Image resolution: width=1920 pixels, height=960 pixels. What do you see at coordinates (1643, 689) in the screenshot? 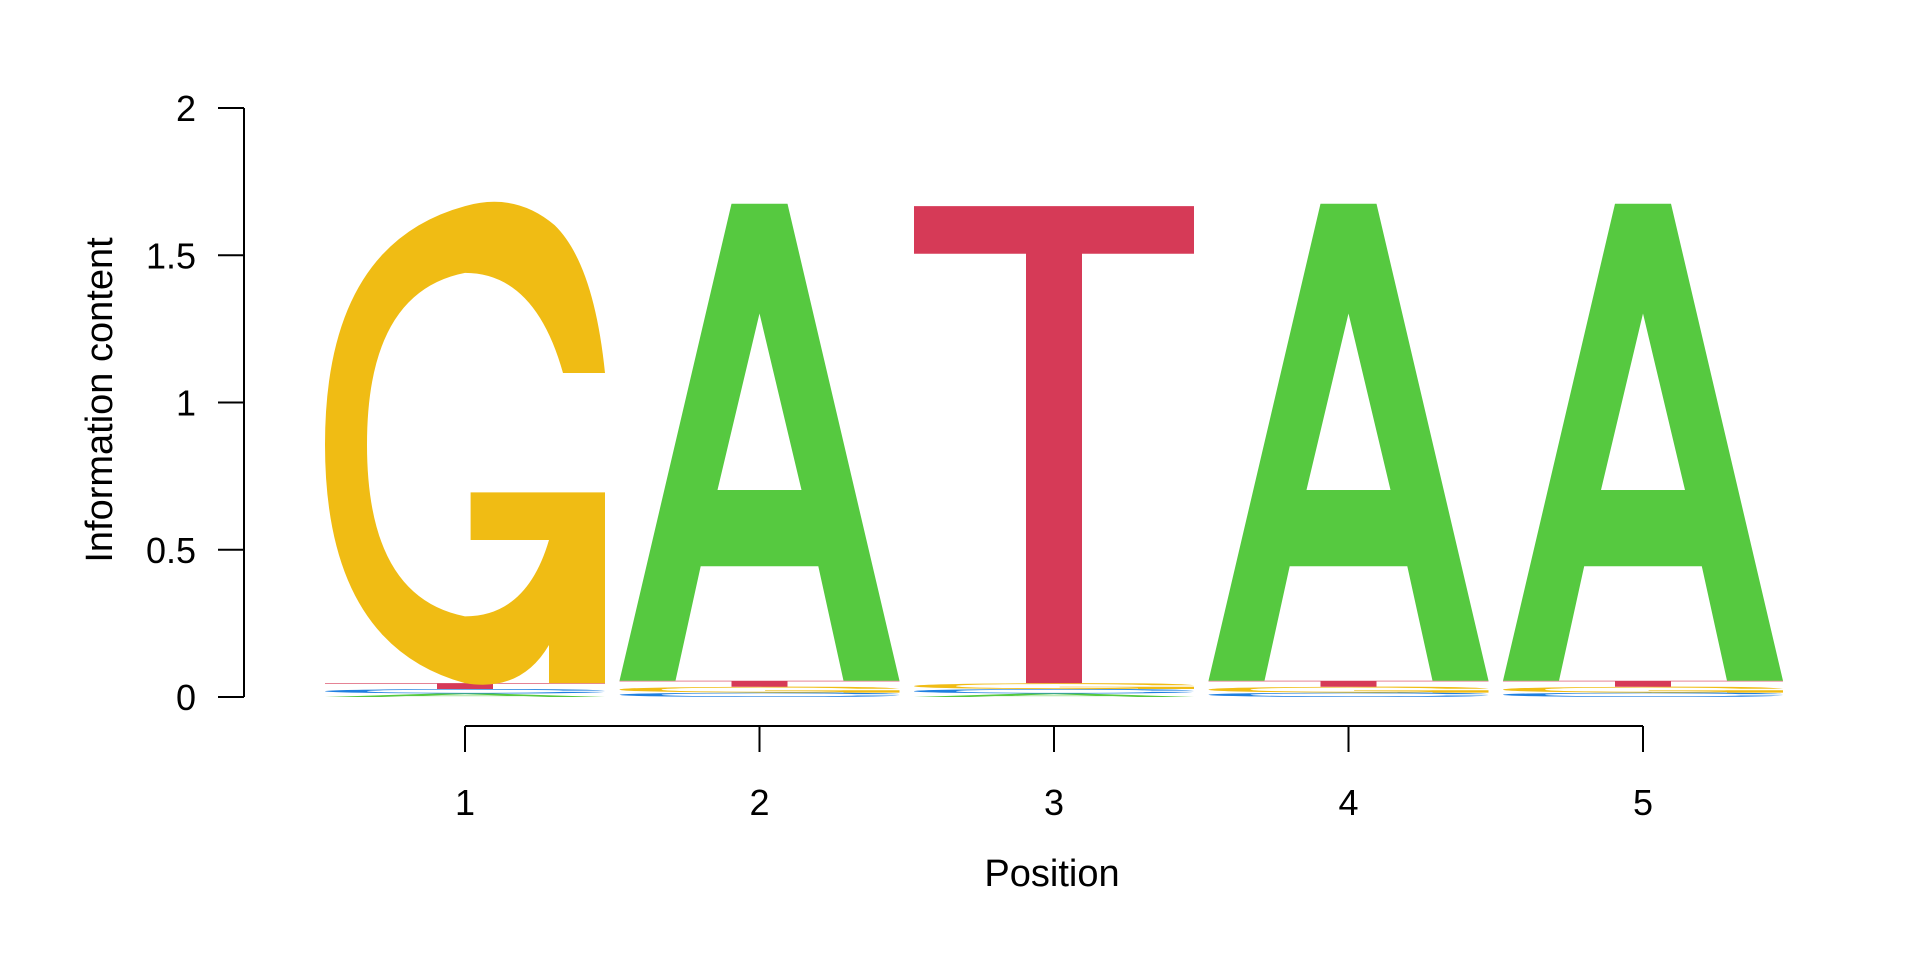
I see `logo-letter-G-pos5` at bounding box center [1643, 689].